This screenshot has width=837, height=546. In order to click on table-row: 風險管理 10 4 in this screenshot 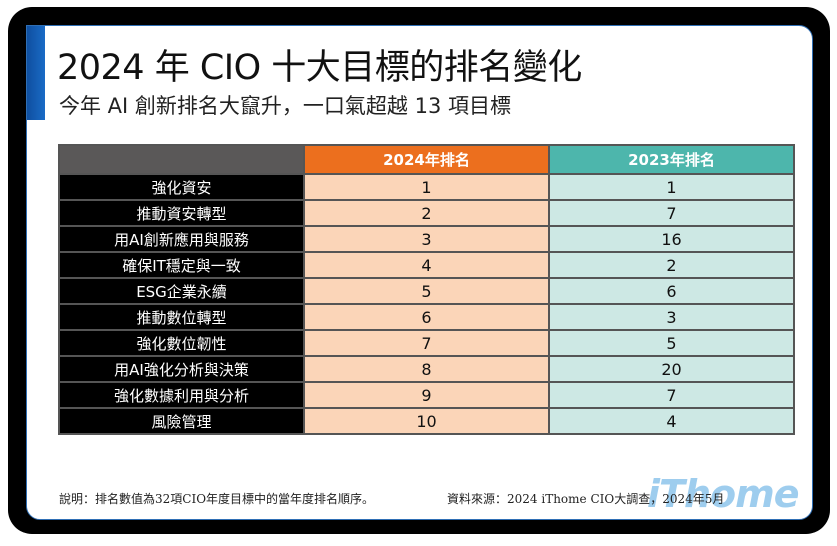, I will do `click(426, 421)`.